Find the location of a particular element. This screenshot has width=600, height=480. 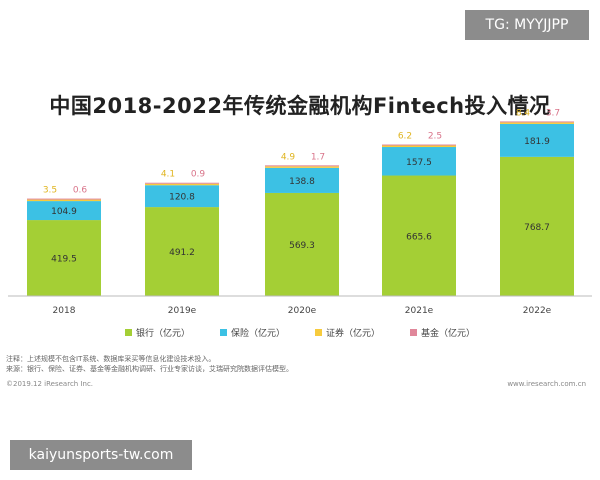

value-label-bank-2018: 419.5 is located at coordinates (64, 260).